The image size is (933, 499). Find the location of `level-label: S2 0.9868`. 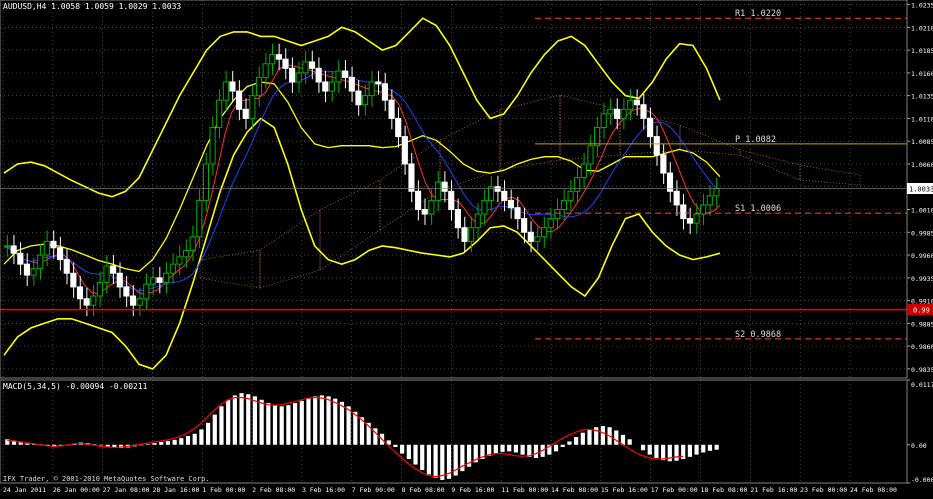

level-label: S2 0.9868 is located at coordinates (758, 335).